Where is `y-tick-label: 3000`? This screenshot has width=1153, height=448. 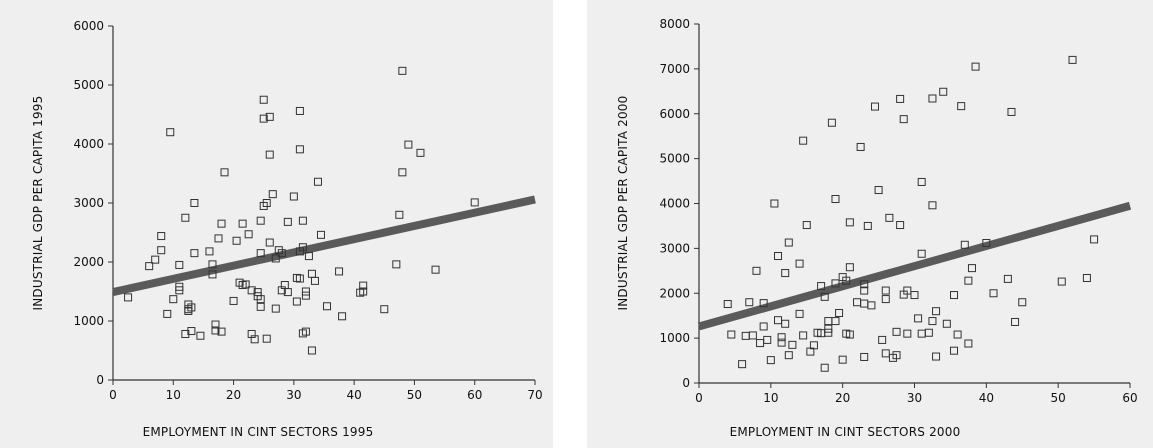 y-tick-label: 3000 is located at coordinates (674, 248).